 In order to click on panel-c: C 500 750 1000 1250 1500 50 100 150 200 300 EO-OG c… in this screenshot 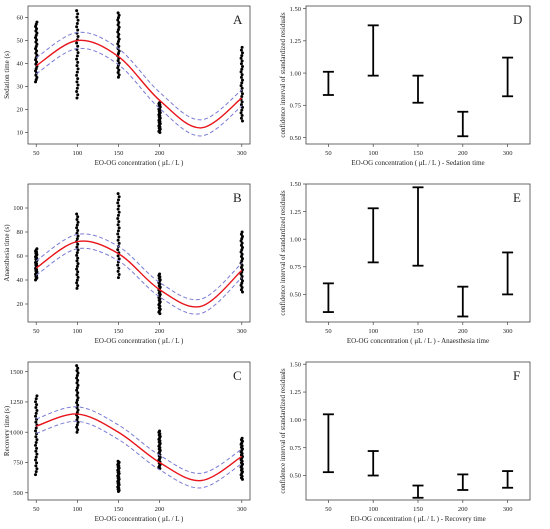, I will do `click(127, 442)`.